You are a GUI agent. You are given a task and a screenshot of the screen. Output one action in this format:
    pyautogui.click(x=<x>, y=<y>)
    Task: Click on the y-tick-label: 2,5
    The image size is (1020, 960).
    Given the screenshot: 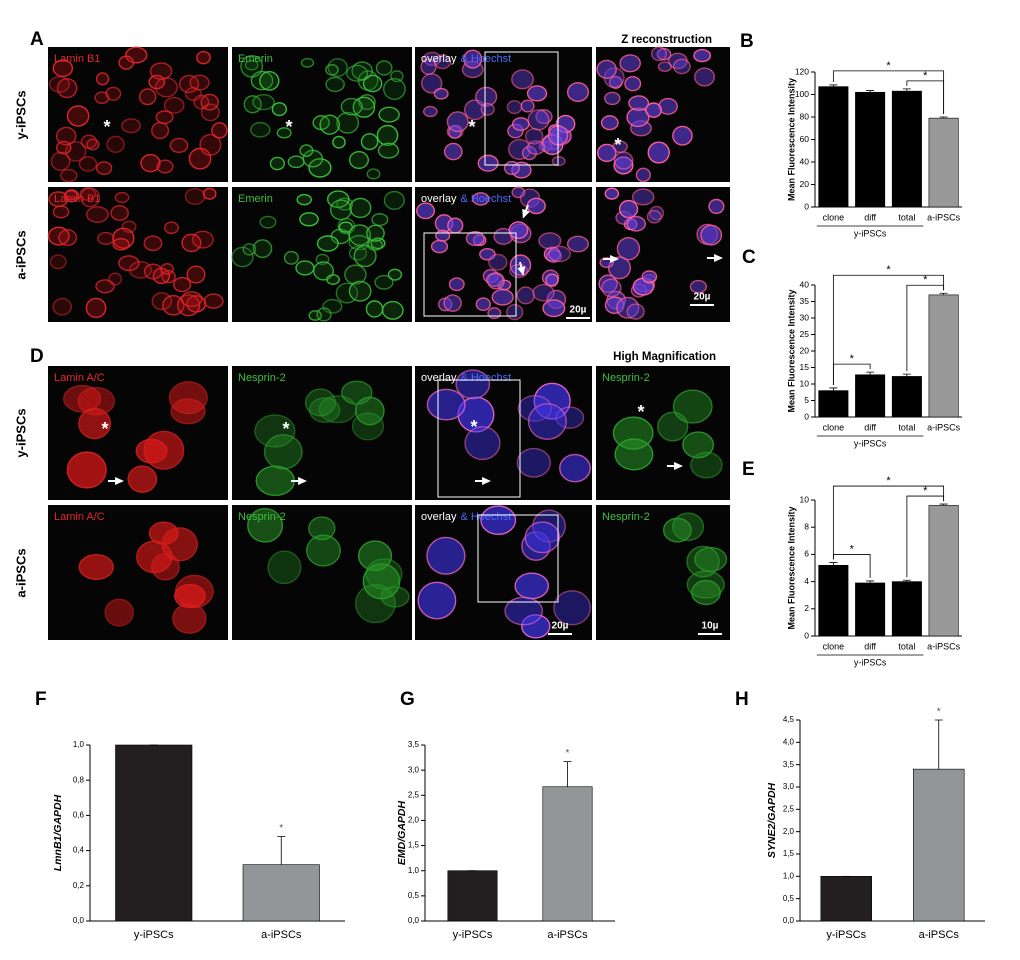 What is the action you would take?
    pyautogui.click(x=789, y=808)
    